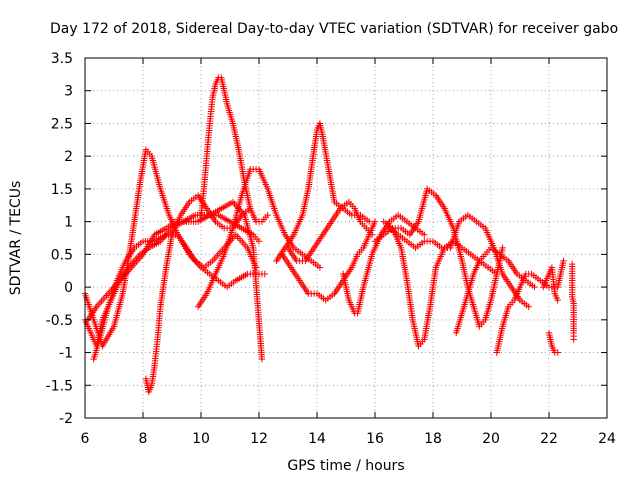 Image resolution: width=640 pixels, height=480 pixels. Describe the element at coordinates (59, 386) in the screenshot. I see `y-tick-label: -1.5` at that location.